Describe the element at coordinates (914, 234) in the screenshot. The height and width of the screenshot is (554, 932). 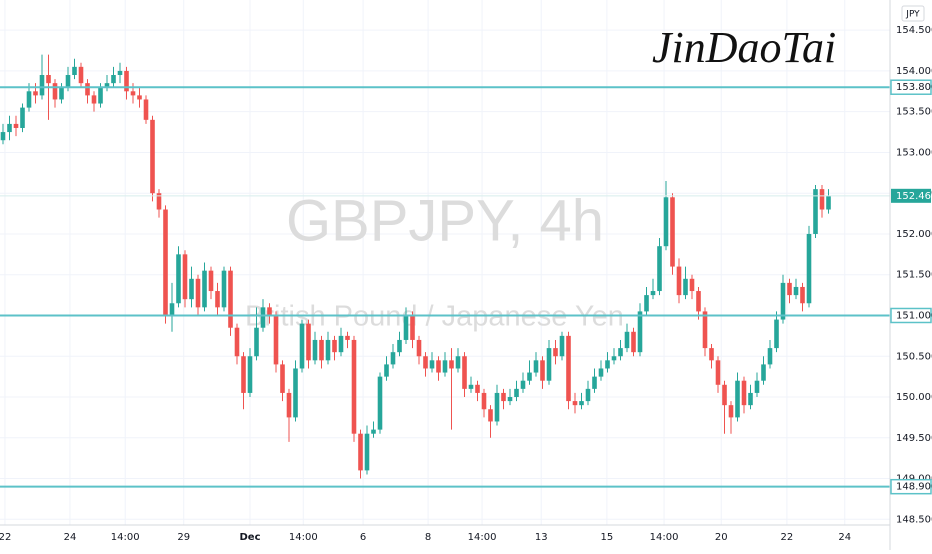
I see `y-tick-label: 152.000` at that location.